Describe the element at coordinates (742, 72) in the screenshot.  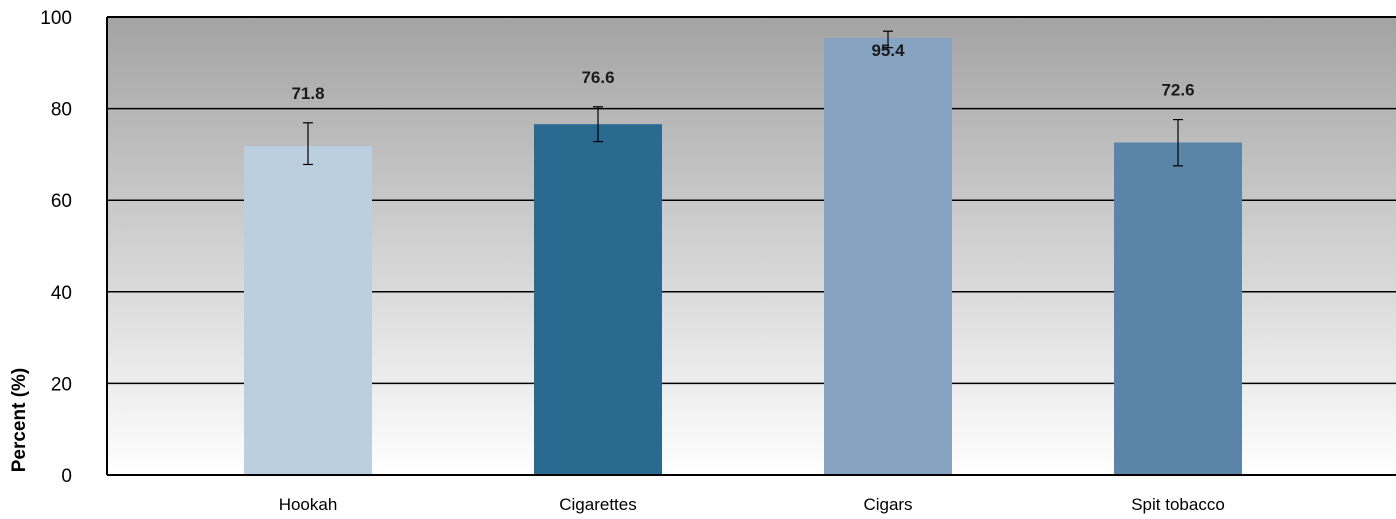
I see `data-labels: 71.8 76.6 95.4 72.6` at that location.